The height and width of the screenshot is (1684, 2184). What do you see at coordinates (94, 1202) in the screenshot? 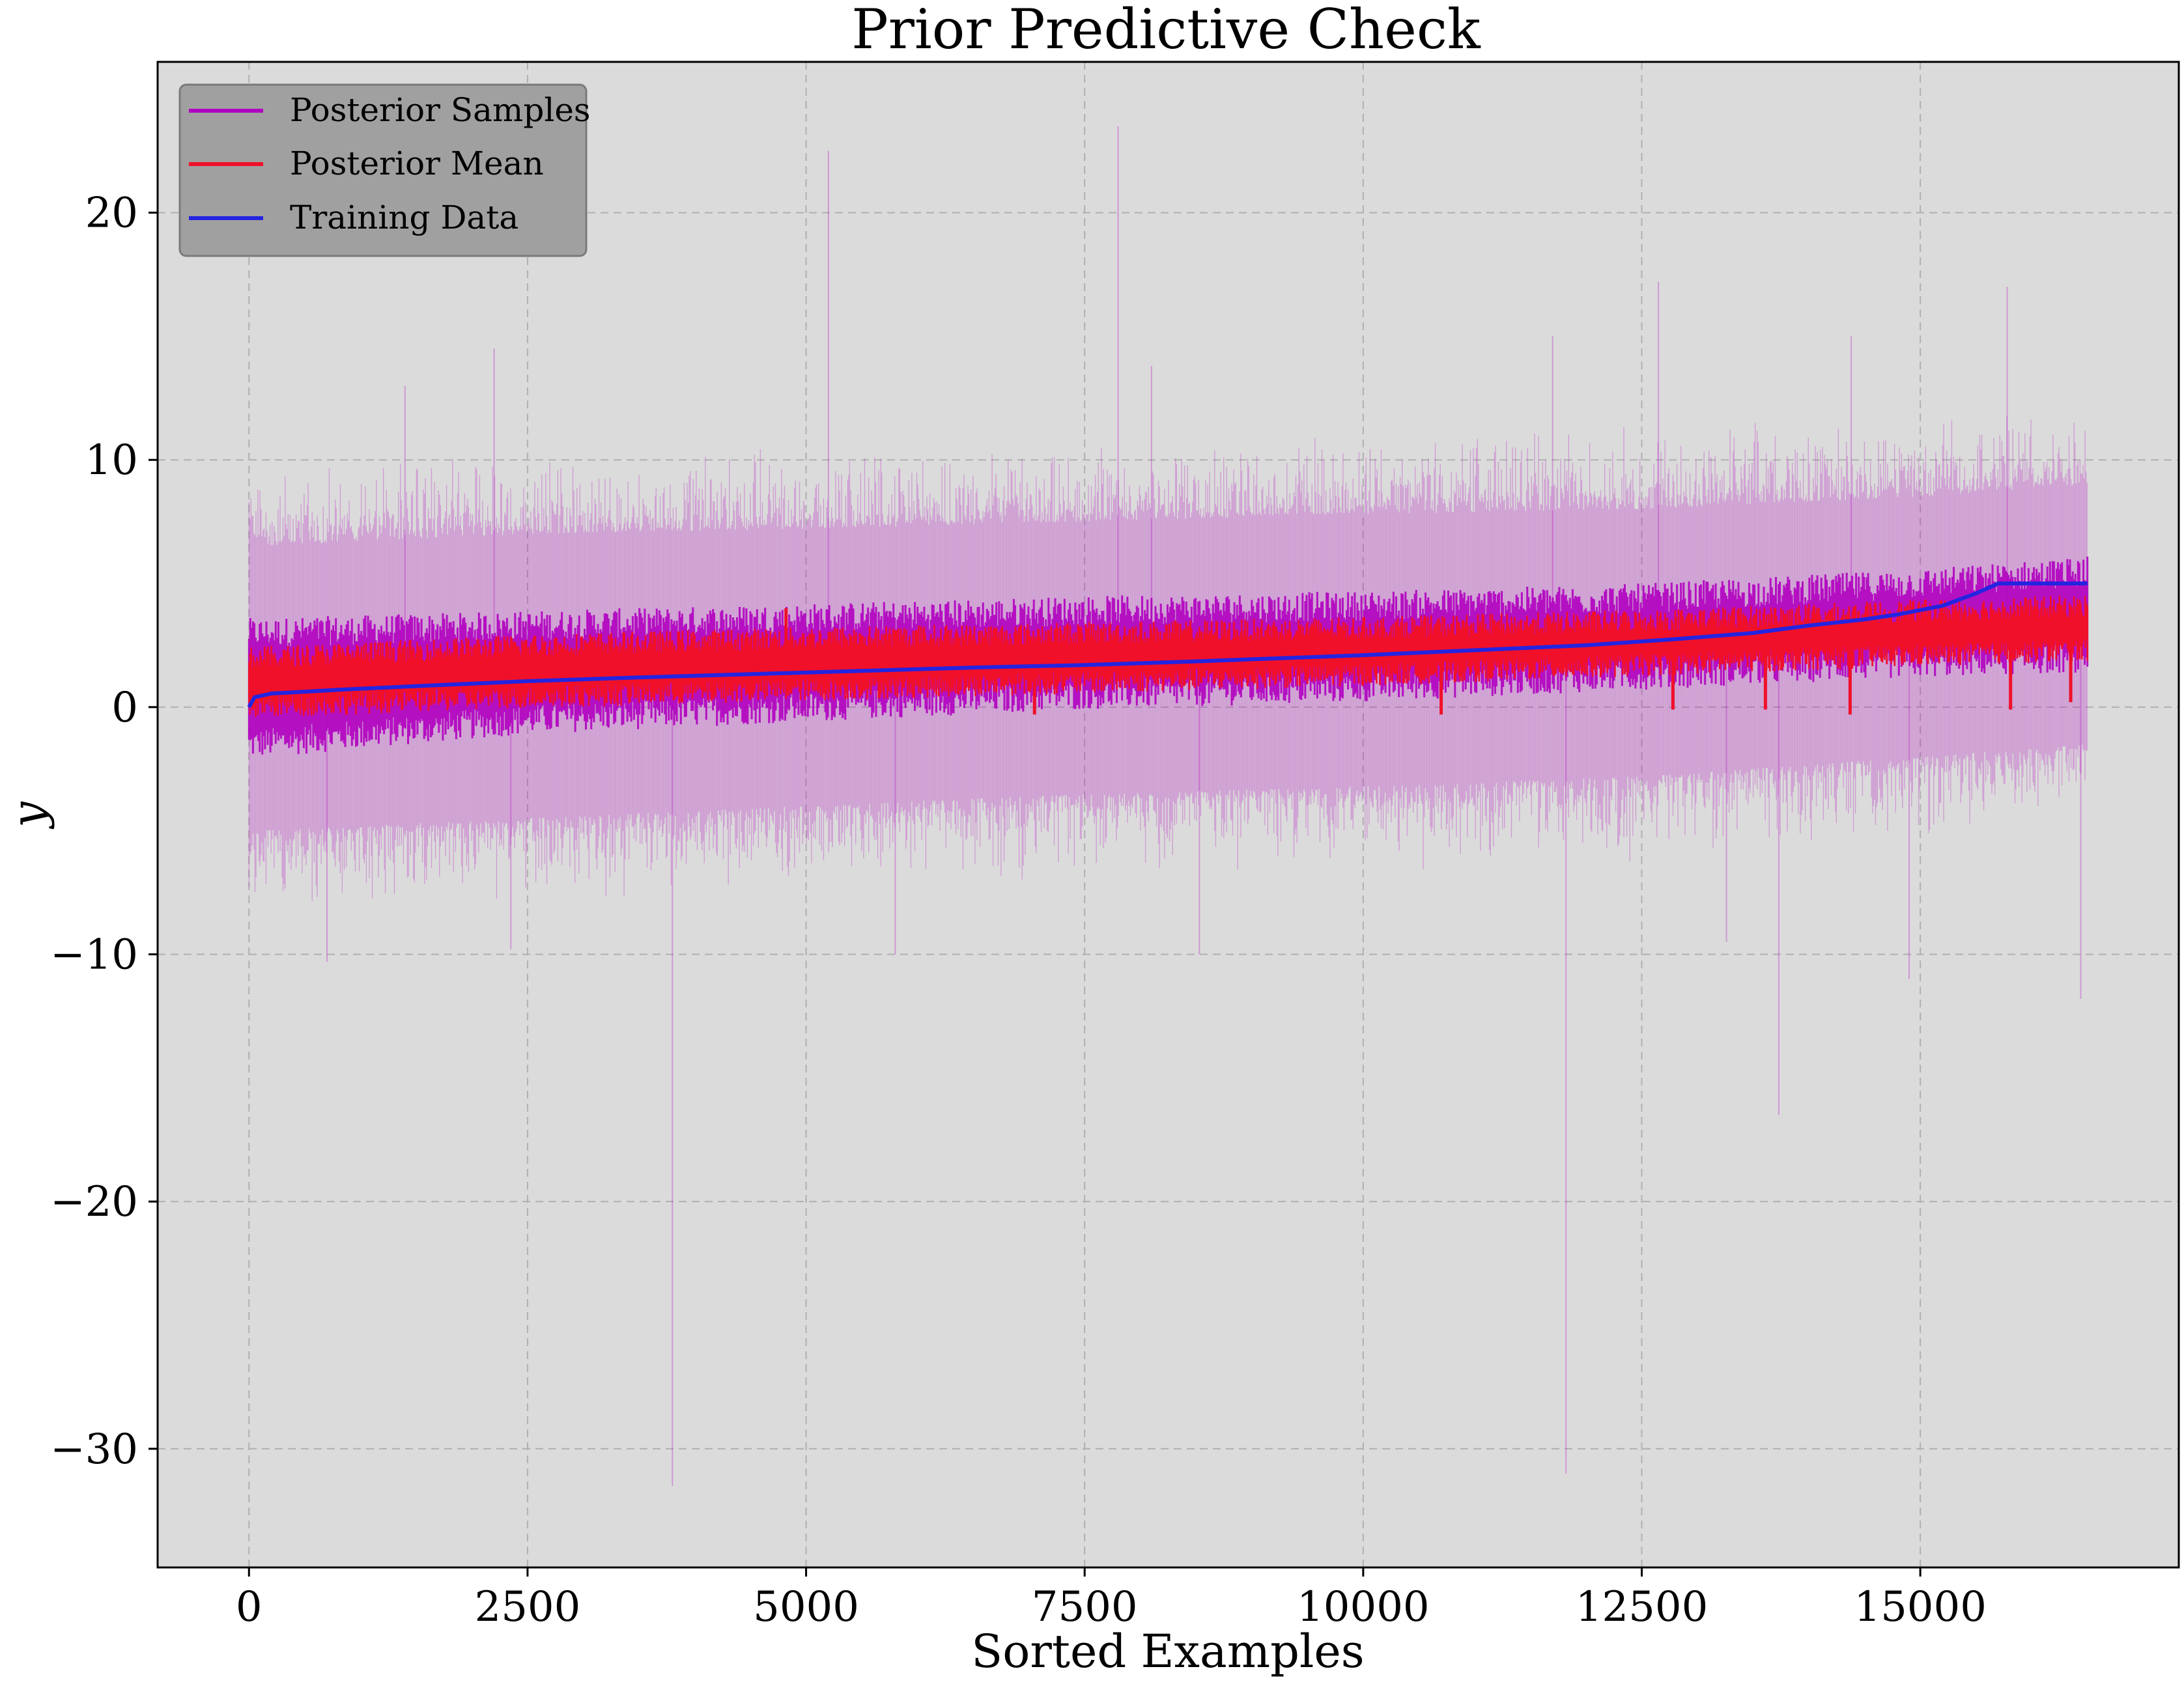
I see `y-tick-label: −20` at bounding box center [94, 1202].